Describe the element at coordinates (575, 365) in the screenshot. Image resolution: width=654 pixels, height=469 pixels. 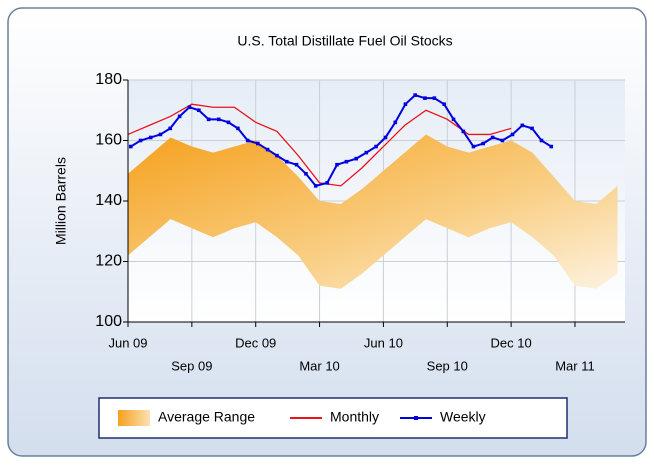
I see `x-tick-label: Mar 11` at that location.